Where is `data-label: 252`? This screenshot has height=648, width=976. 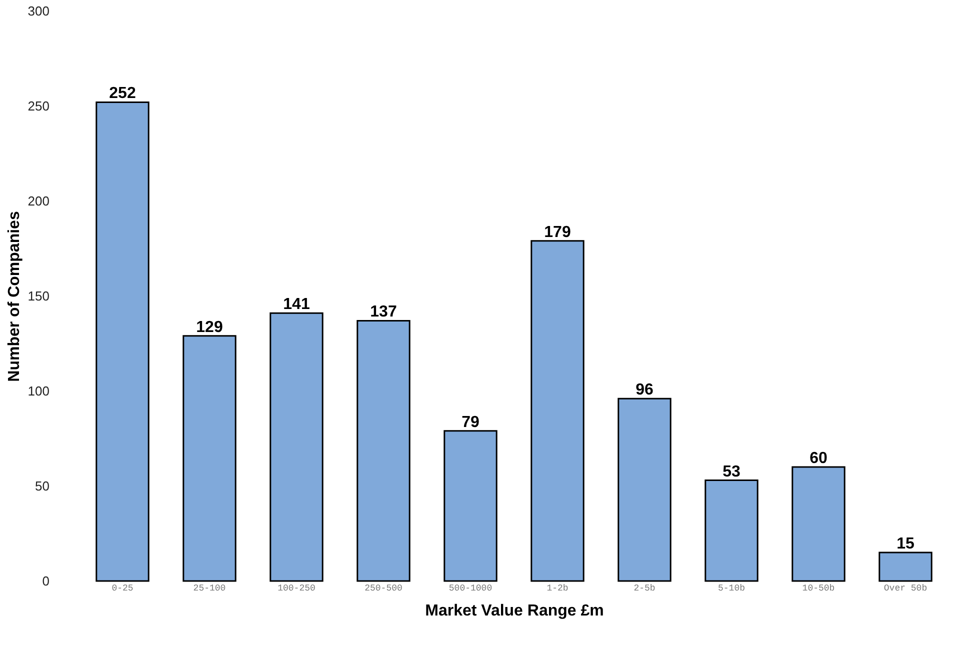 data-label: 252 is located at coordinates (122, 93).